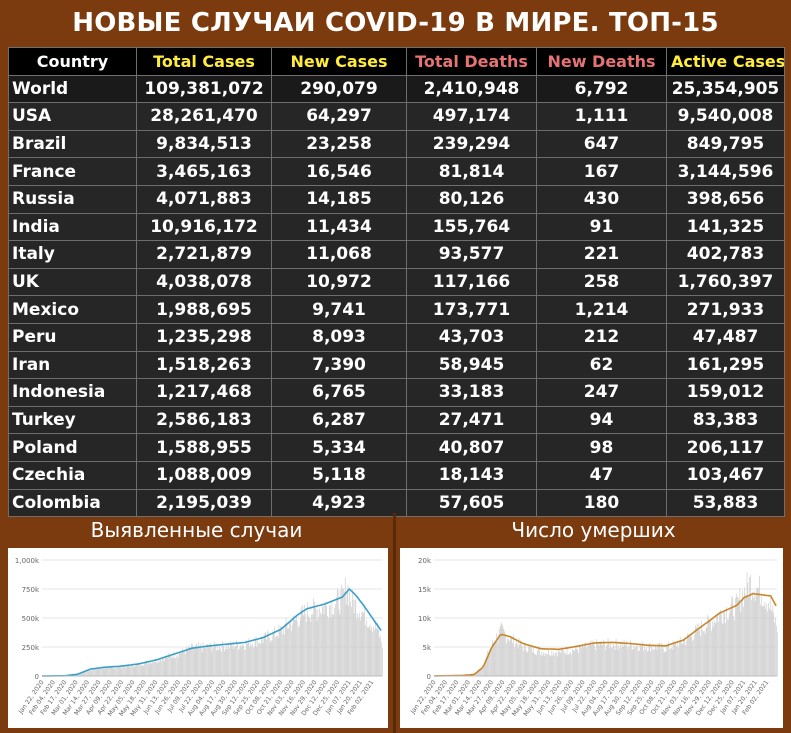 This screenshot has width=791, height=733. What do you see at coordinates (725, 392) in the screenshot?
I see `value-cell: 159,012` at bounding box center [725, 392].